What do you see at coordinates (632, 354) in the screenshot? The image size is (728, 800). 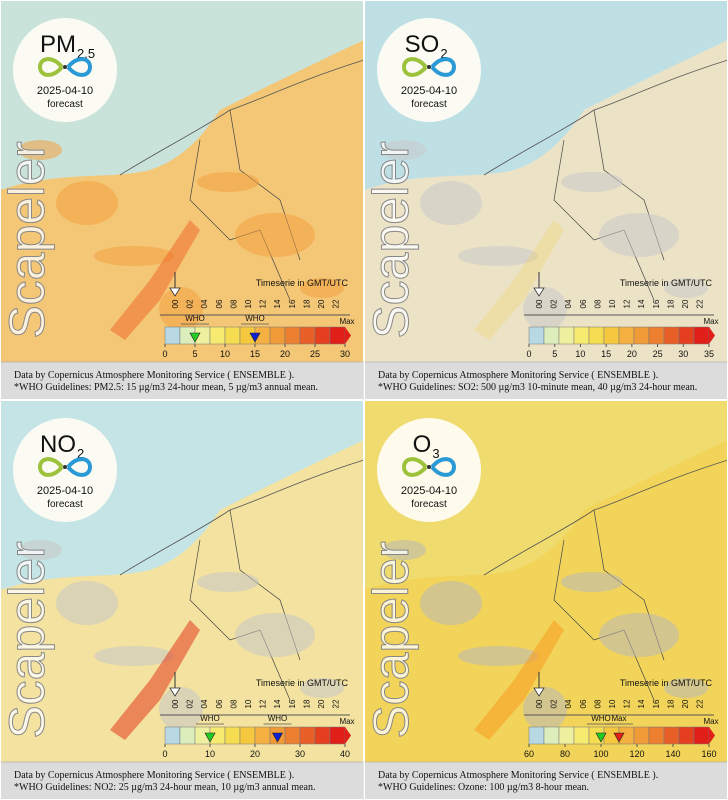 I see `scale-tick-label: 20` at bounding box center [632, 354].